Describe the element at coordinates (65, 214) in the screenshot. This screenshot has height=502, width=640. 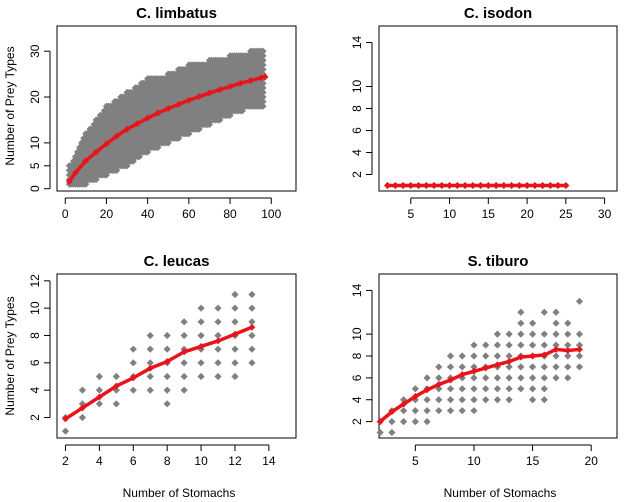
I see `x-tick-label: 0` at that location.